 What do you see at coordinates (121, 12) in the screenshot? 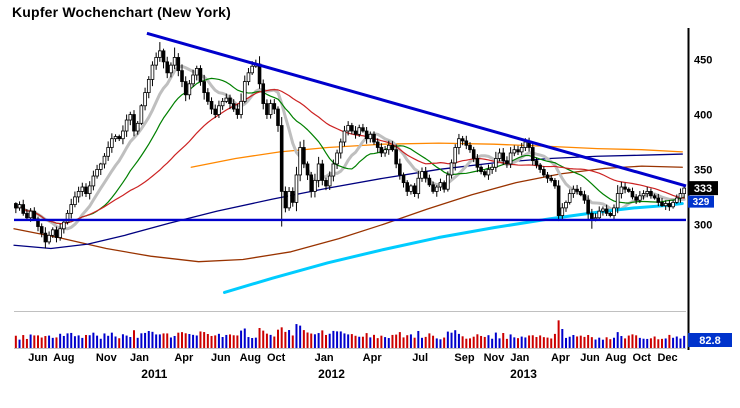
I see `chart-title: Kupfer Wochenchart (New York)` at bounding box center [121, 12].